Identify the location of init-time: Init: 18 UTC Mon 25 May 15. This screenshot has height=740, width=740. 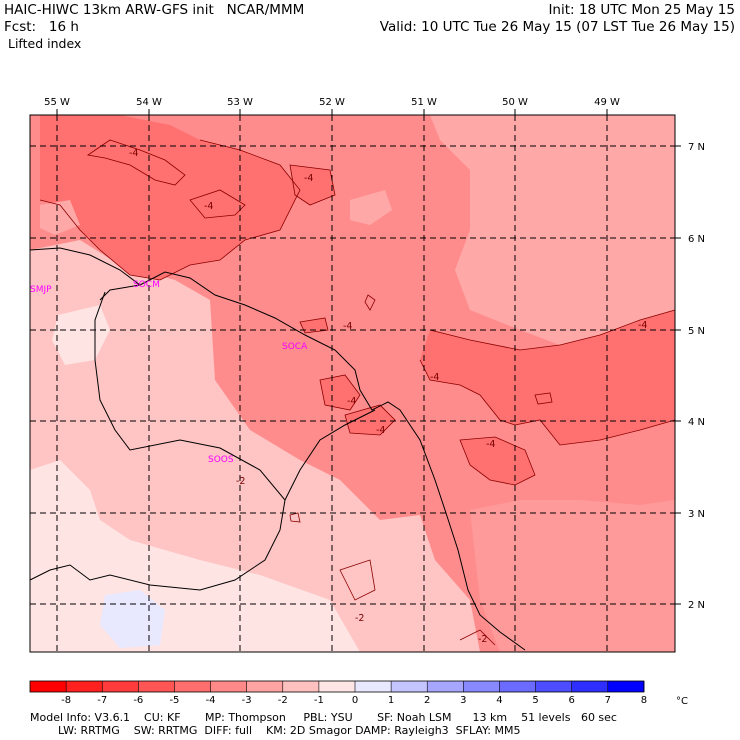
(641, 10).